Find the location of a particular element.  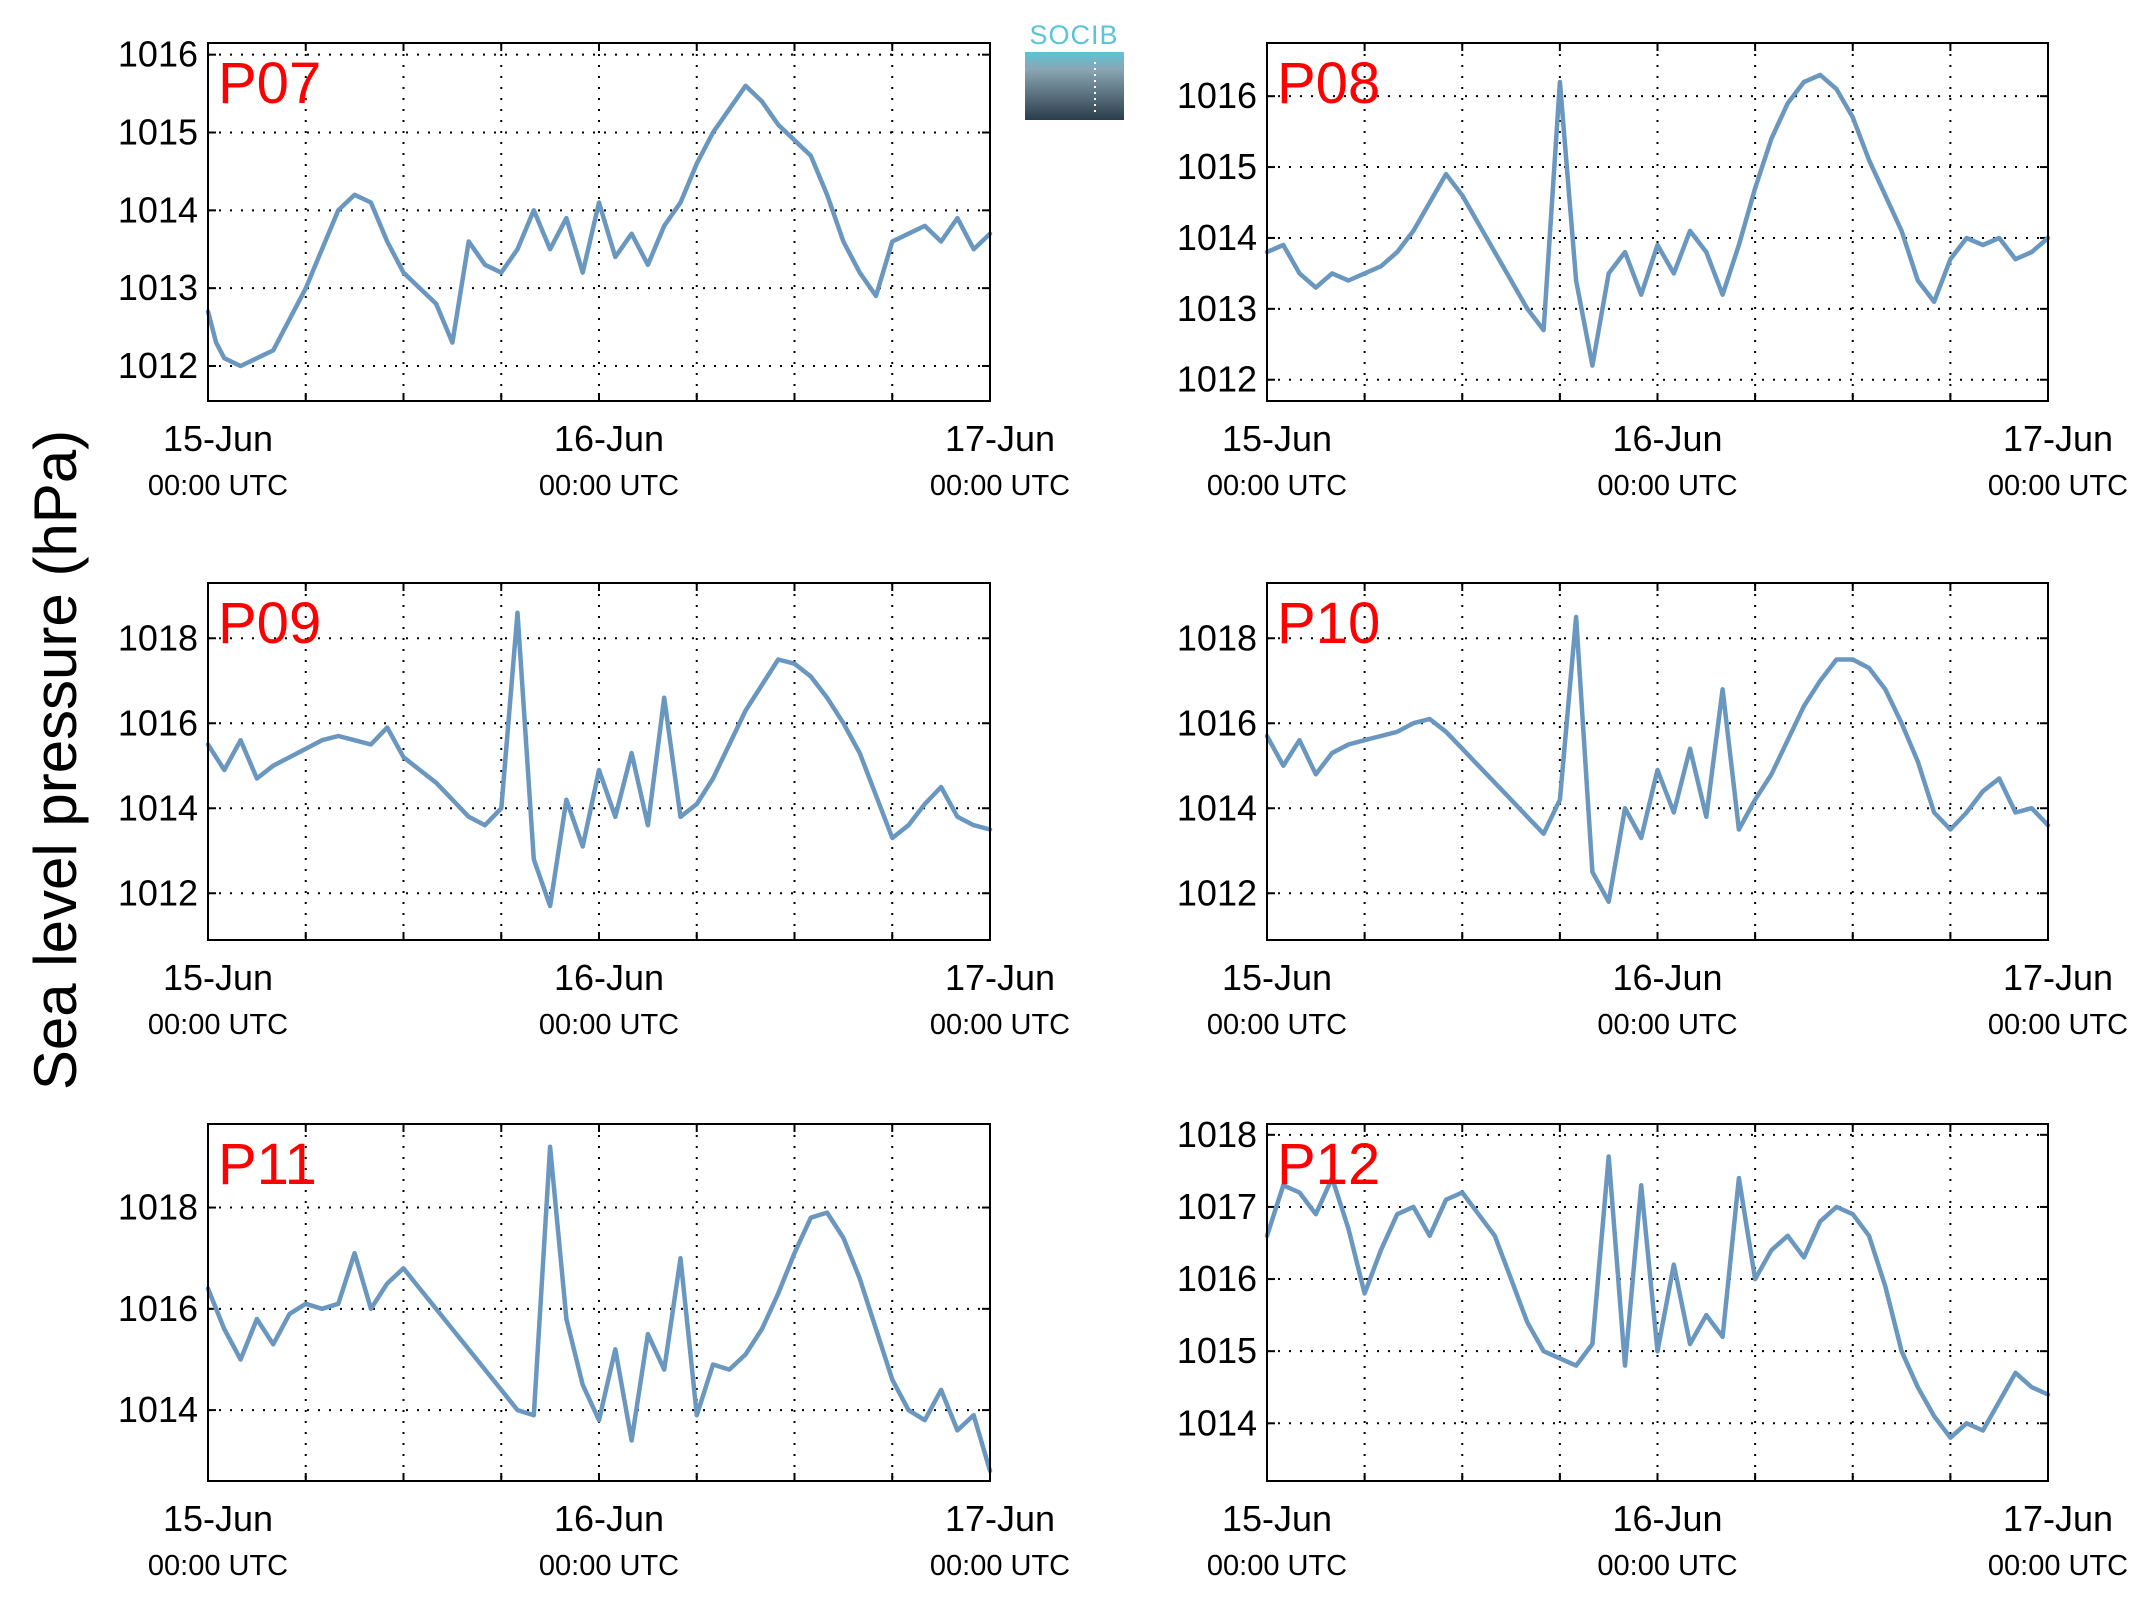

series-line-p08 is located at coordinates (1657, 220).